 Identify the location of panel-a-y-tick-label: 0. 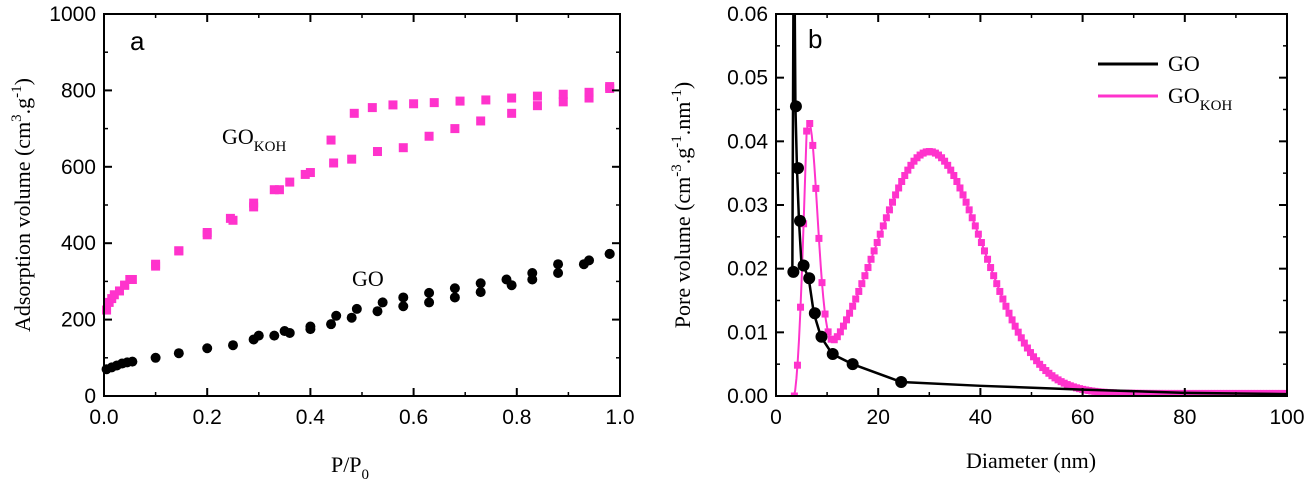
(90, 396).